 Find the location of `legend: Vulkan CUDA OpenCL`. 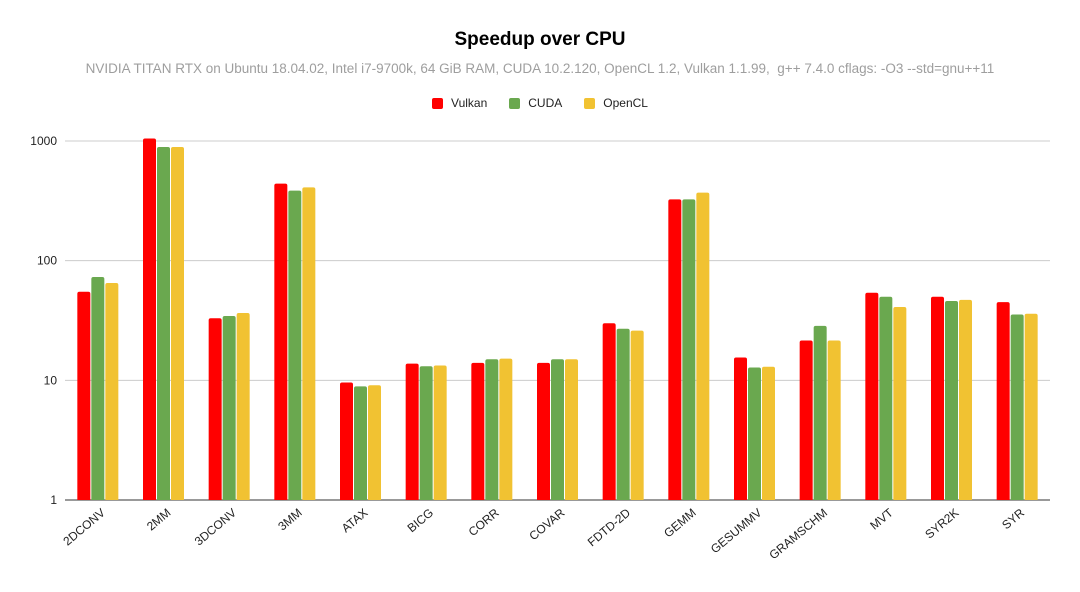

legend: Vulkan CUDA OpenCL is located at coordinates (540, 103).